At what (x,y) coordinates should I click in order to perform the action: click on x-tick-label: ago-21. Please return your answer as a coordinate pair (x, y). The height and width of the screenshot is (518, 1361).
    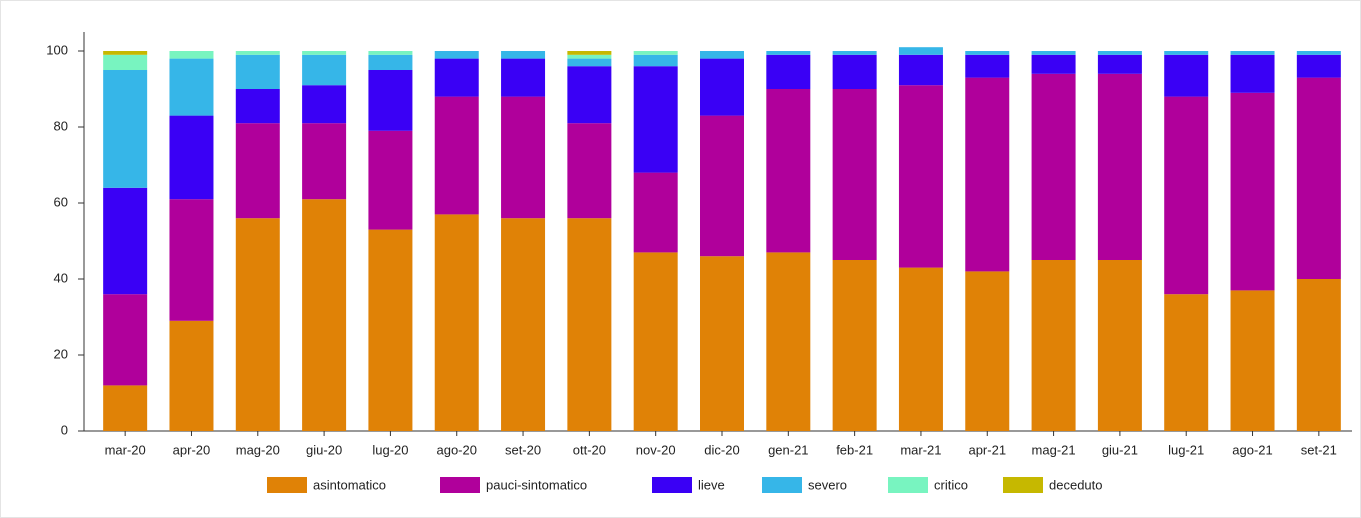
    Looking at the image, I should click on (1252, 449).